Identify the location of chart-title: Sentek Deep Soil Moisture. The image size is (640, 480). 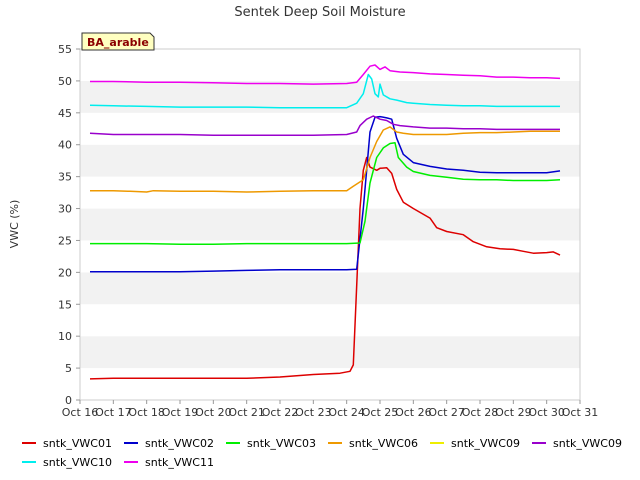
(319, 12).